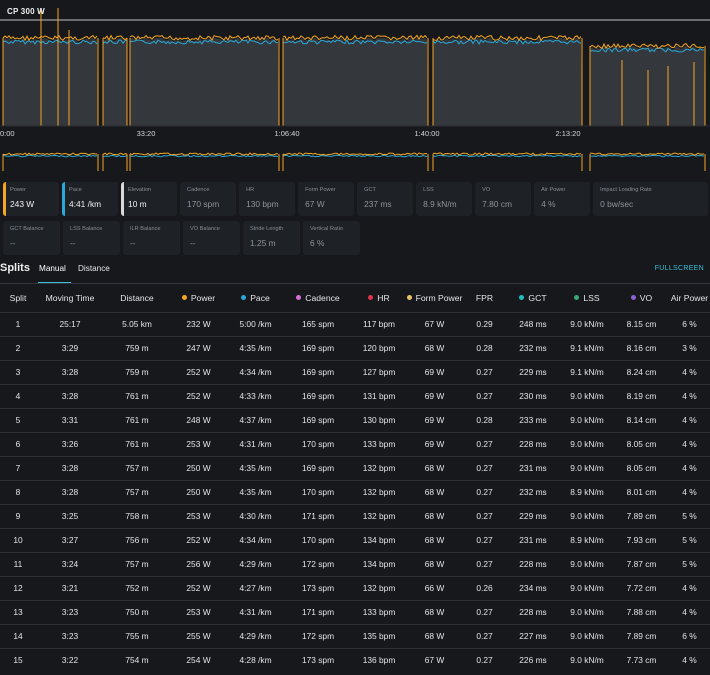  I want to click on metric-label: Pace, so click(75, 190).